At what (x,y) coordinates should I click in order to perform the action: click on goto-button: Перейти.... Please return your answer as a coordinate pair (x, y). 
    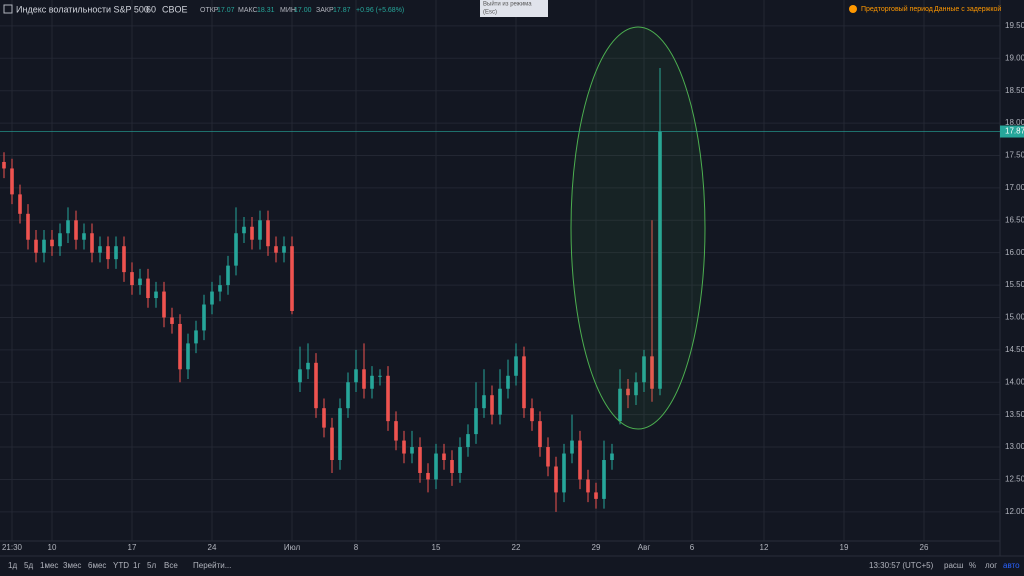
    Looking at the image, I should click on (212, 565).